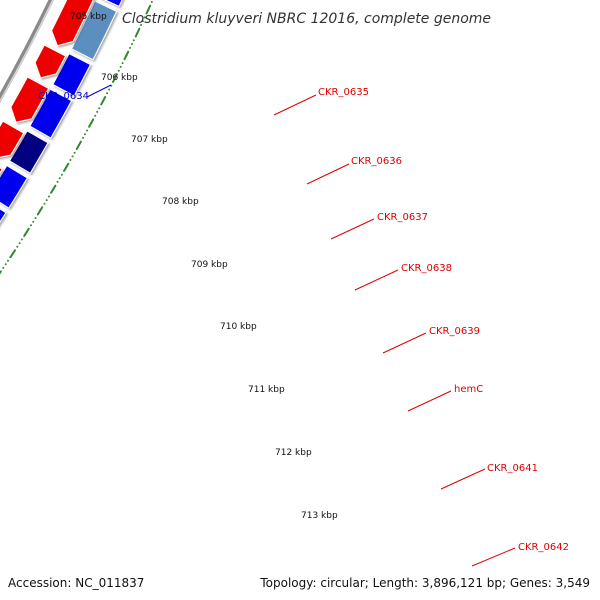 This screenshot has height=600, width=600. I want to click on gene-label-ckr-0641: CKR_0641, so click(512, 468).